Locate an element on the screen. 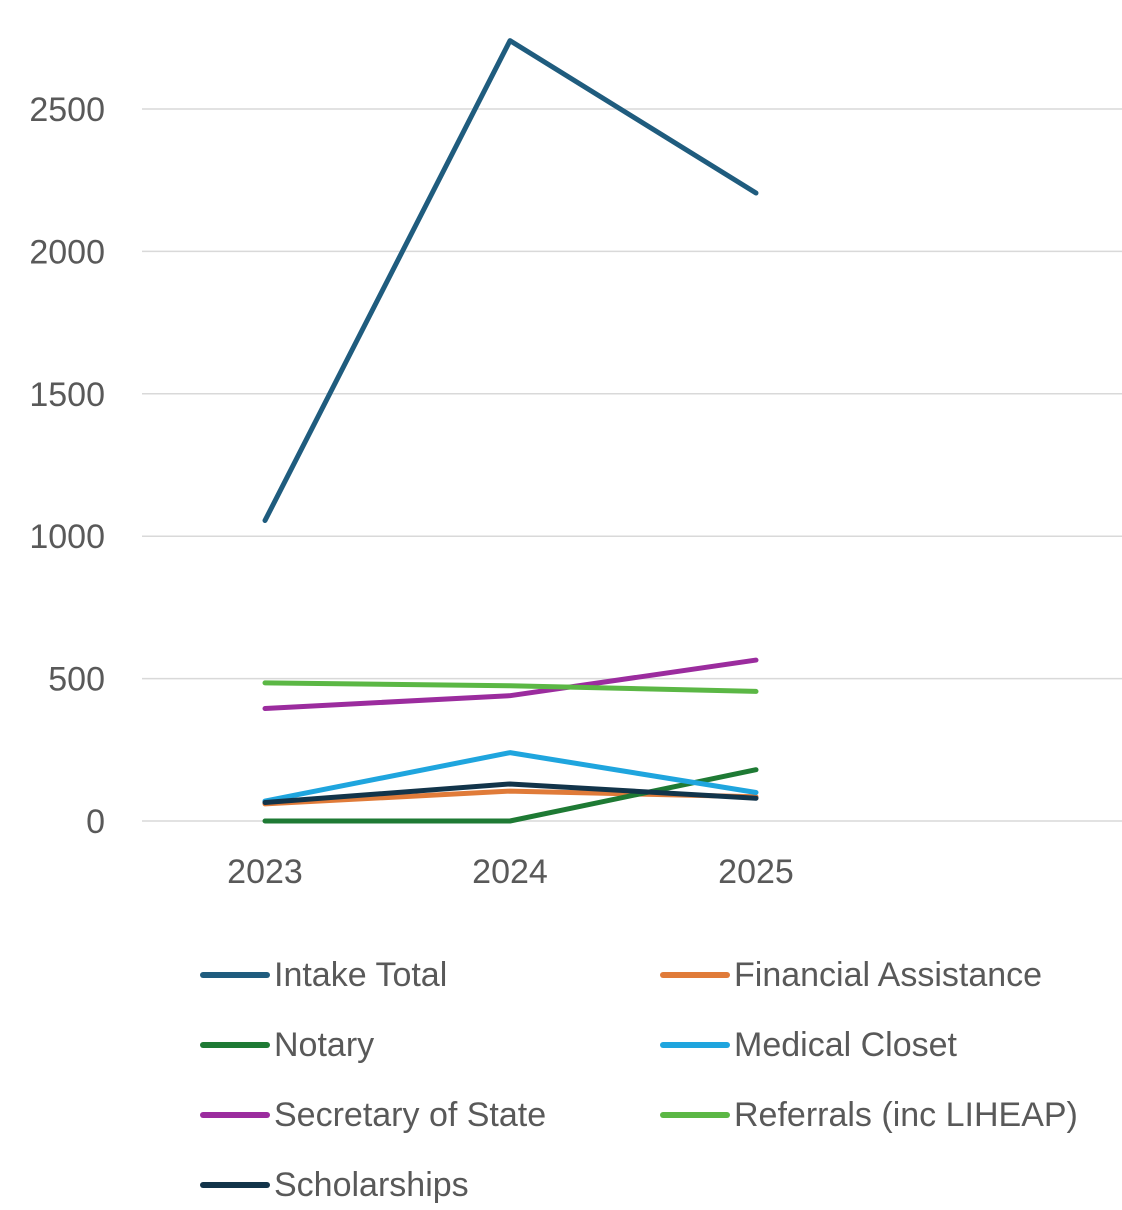 This screenshot has width=1122, height=1210. x-tick-label: 2025 is located at coordinates (756, 872).